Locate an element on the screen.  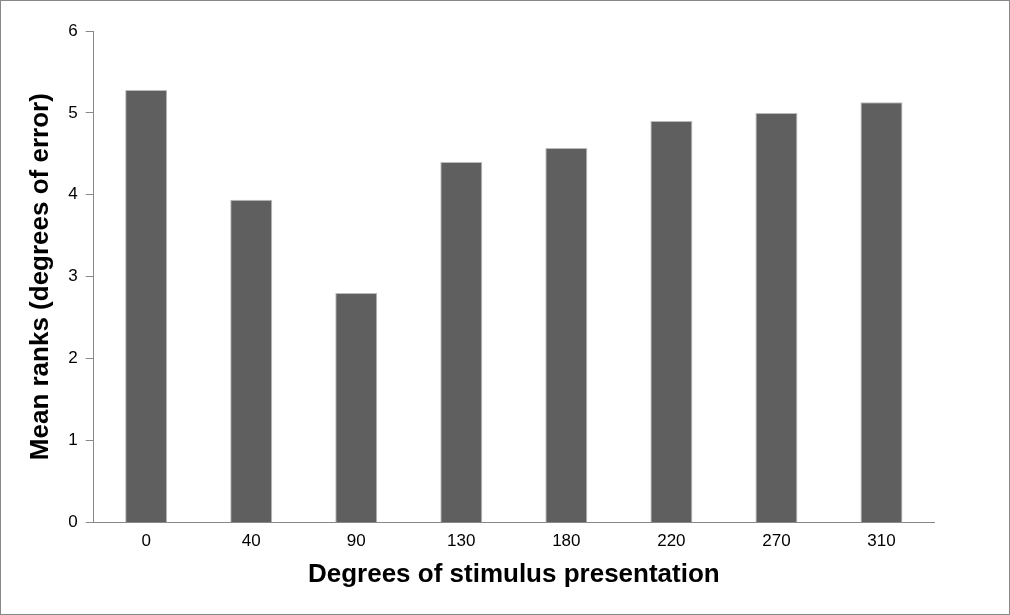
y-tick-label: 2 is located at coordinates (73, 358).